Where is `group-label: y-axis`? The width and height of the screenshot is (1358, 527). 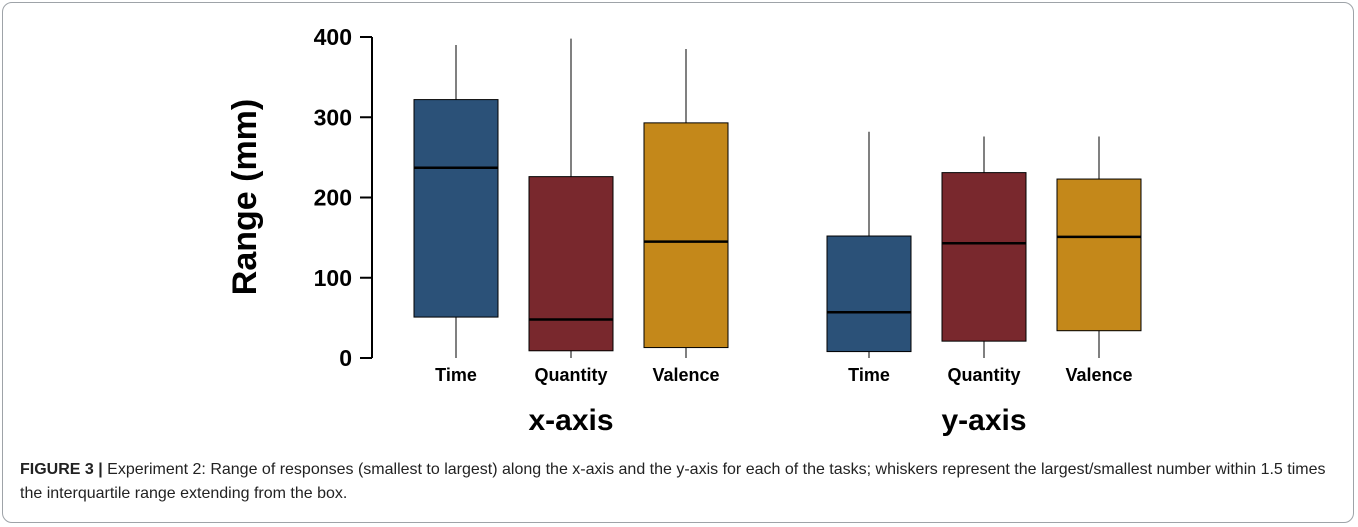
group-label: y-axis is located at coordinates (983, 420).